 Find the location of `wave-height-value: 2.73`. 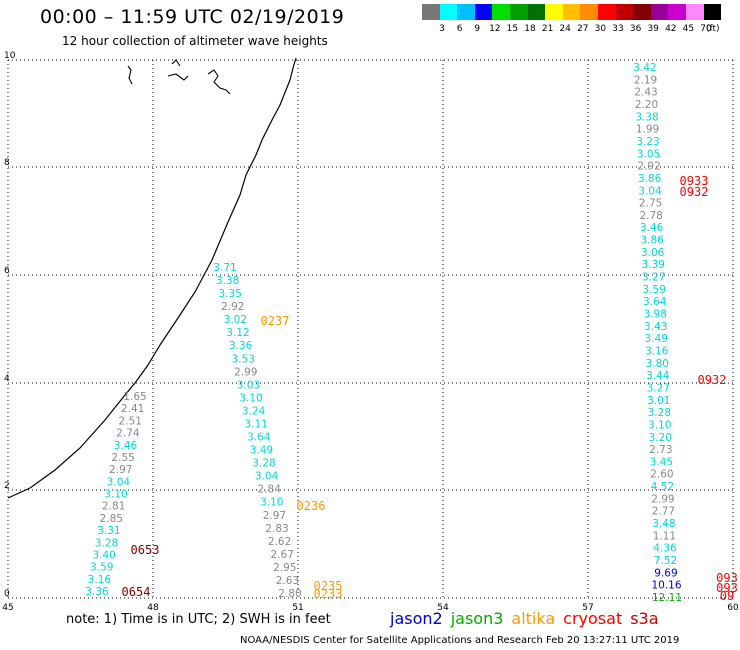

wave-height-value: 2.73 is located at coordinates (660, 450).